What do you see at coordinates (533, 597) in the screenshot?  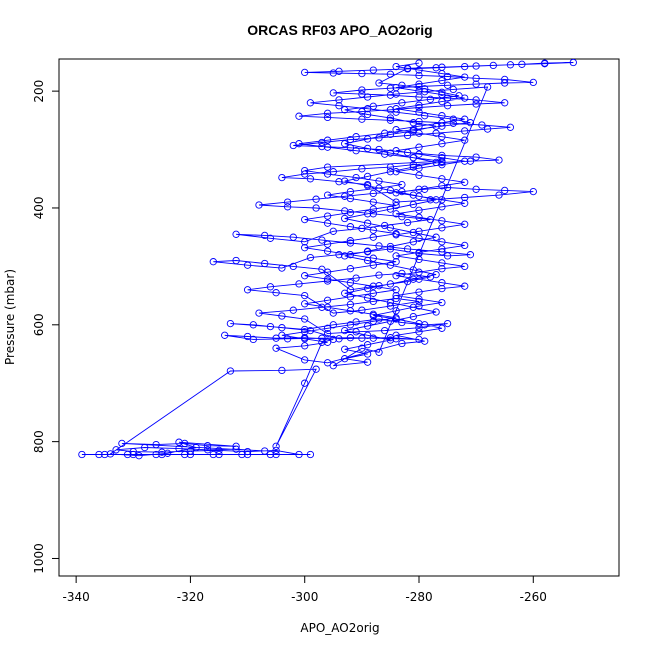 I see `x-tick-label: -260` at bounding box center [533, 597].